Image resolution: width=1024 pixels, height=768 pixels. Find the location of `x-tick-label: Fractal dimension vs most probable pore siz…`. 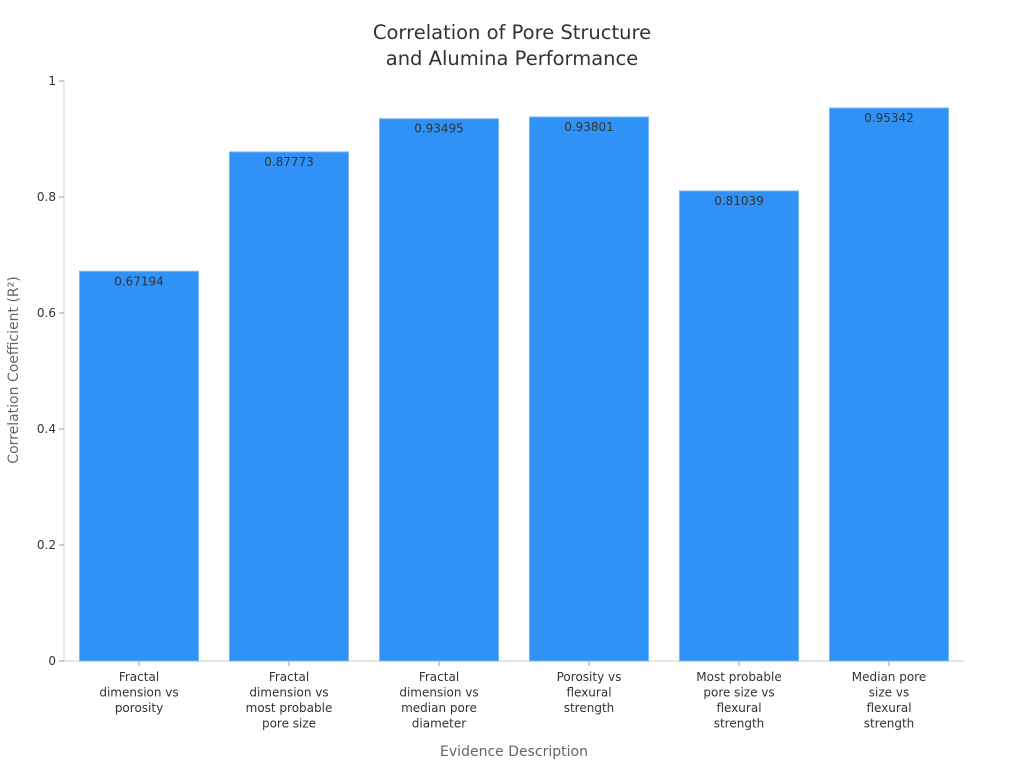

x-tick-label: Fractal dimension vs most probable pore siz… is located at coordinates (289, 700).